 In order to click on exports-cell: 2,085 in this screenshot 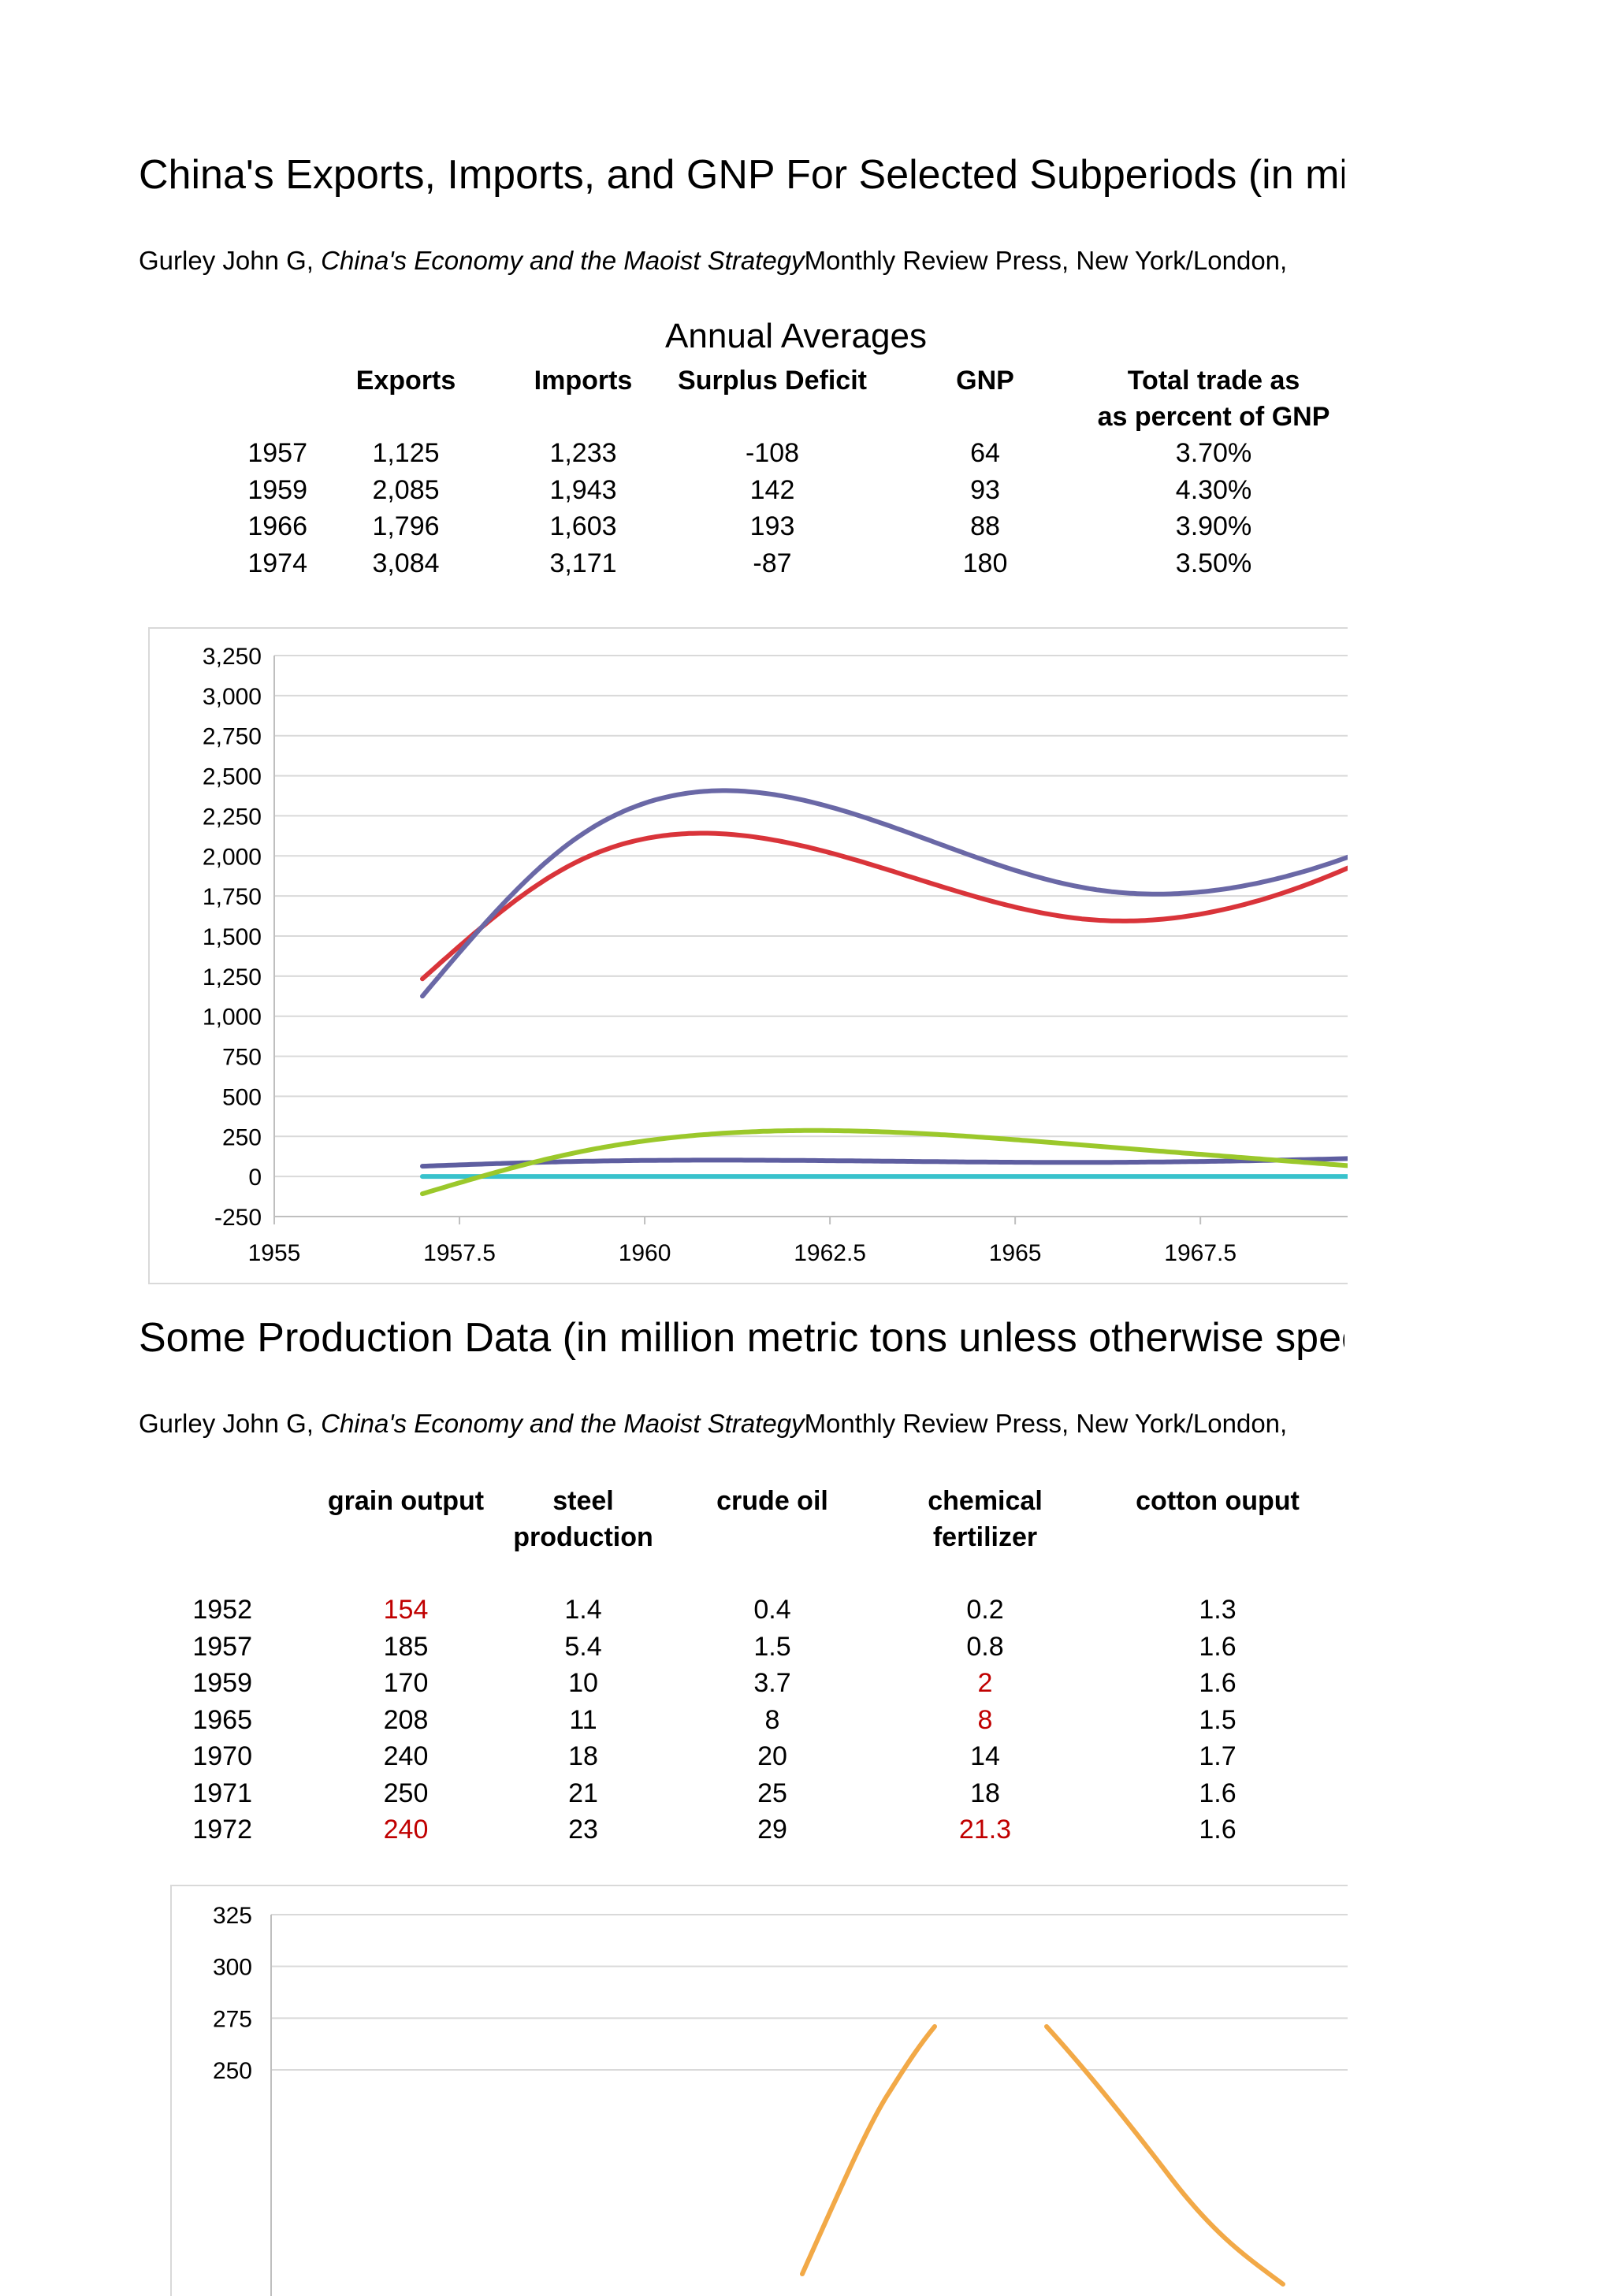, I will do `click(406, 489)`.